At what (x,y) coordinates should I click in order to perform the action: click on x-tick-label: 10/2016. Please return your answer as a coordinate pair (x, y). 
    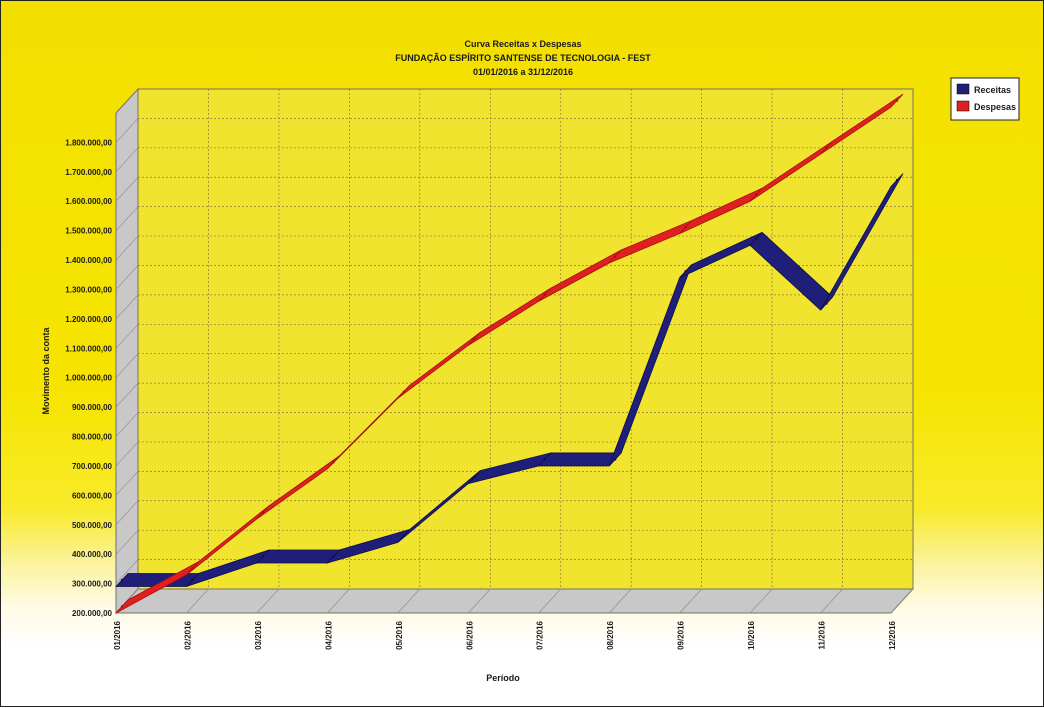
    Looking at the image, I should click on (751, 634).